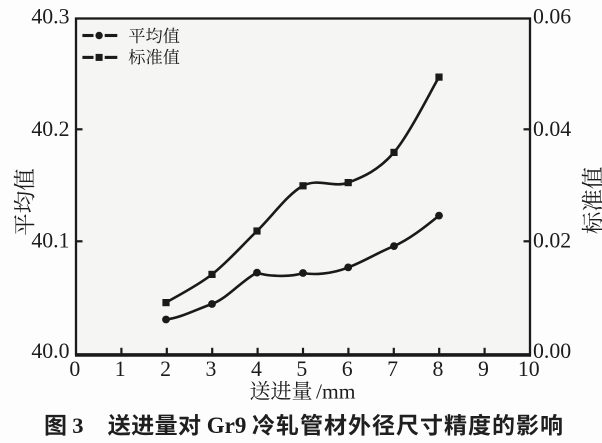  I want to click on svg-text: 0, so click(74, 369).